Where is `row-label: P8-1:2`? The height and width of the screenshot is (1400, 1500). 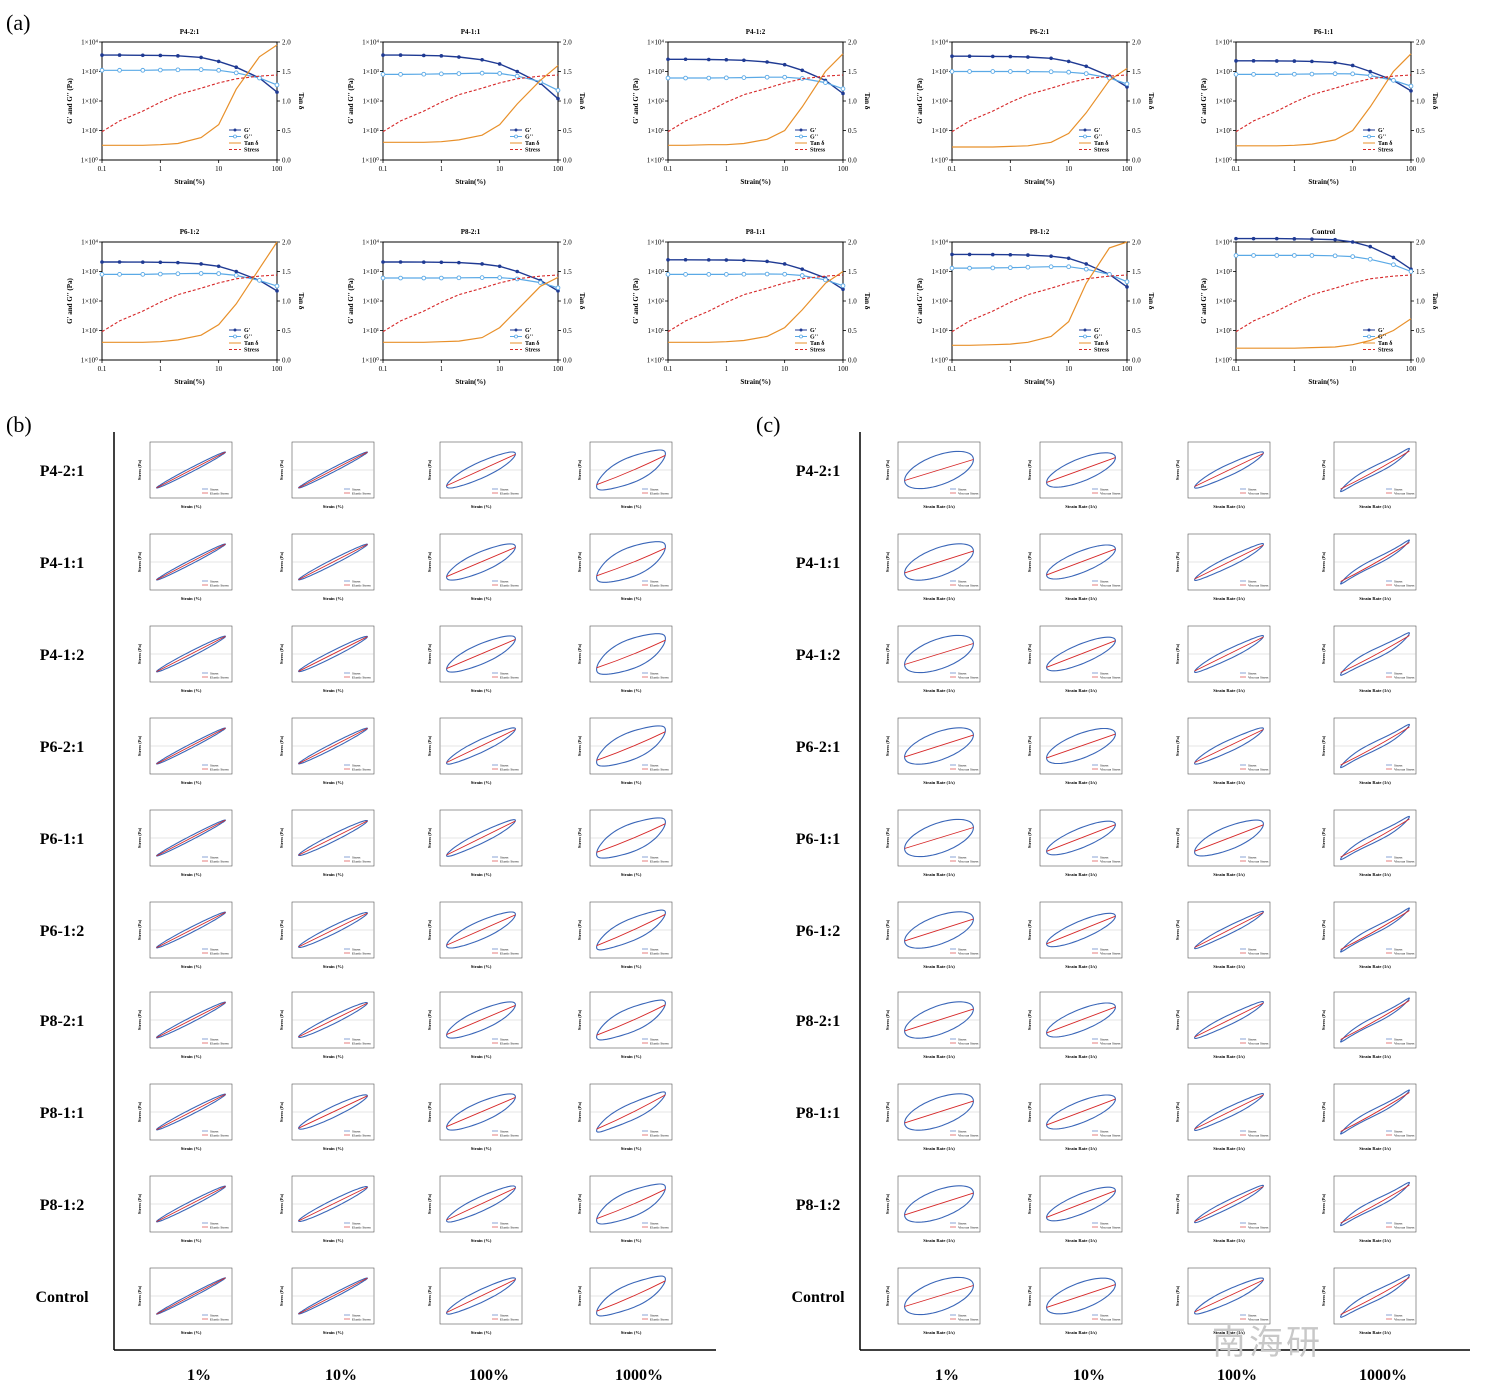 row-label: P8-1:2 is located at coordinates (818, 1205).